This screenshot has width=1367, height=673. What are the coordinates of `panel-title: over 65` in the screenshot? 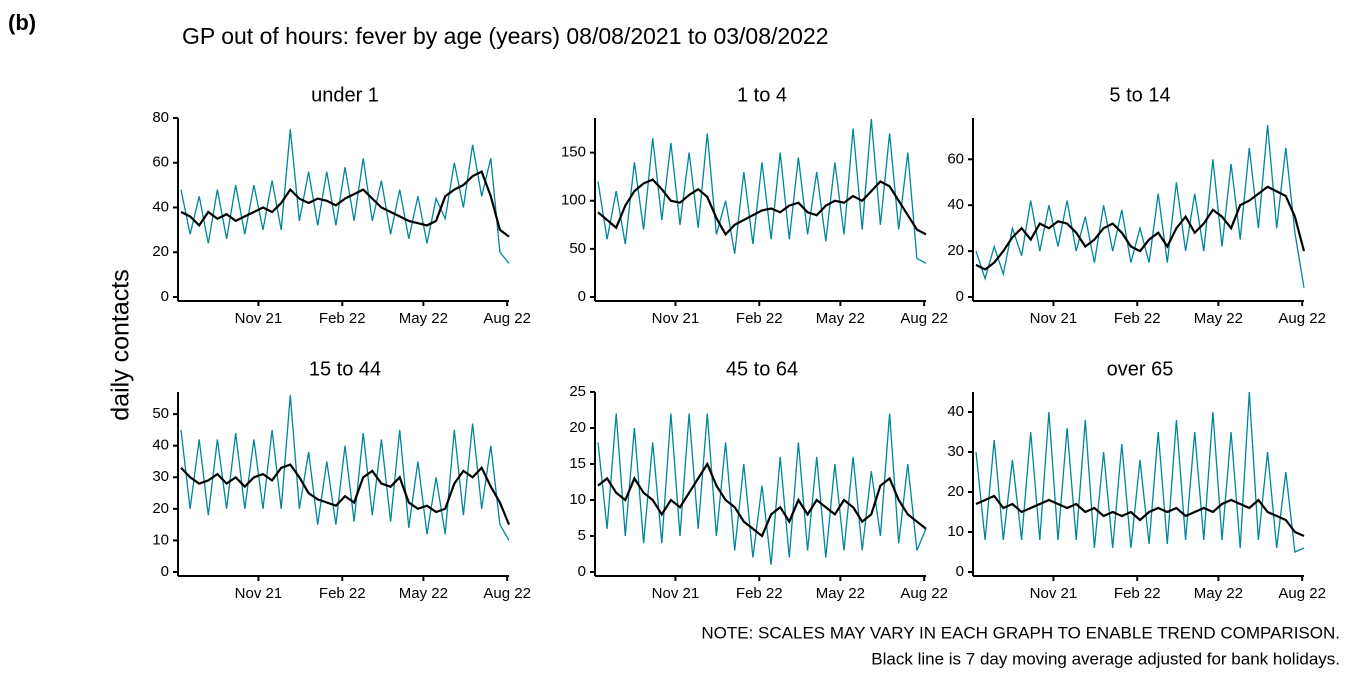 It's located at (1140, 369).